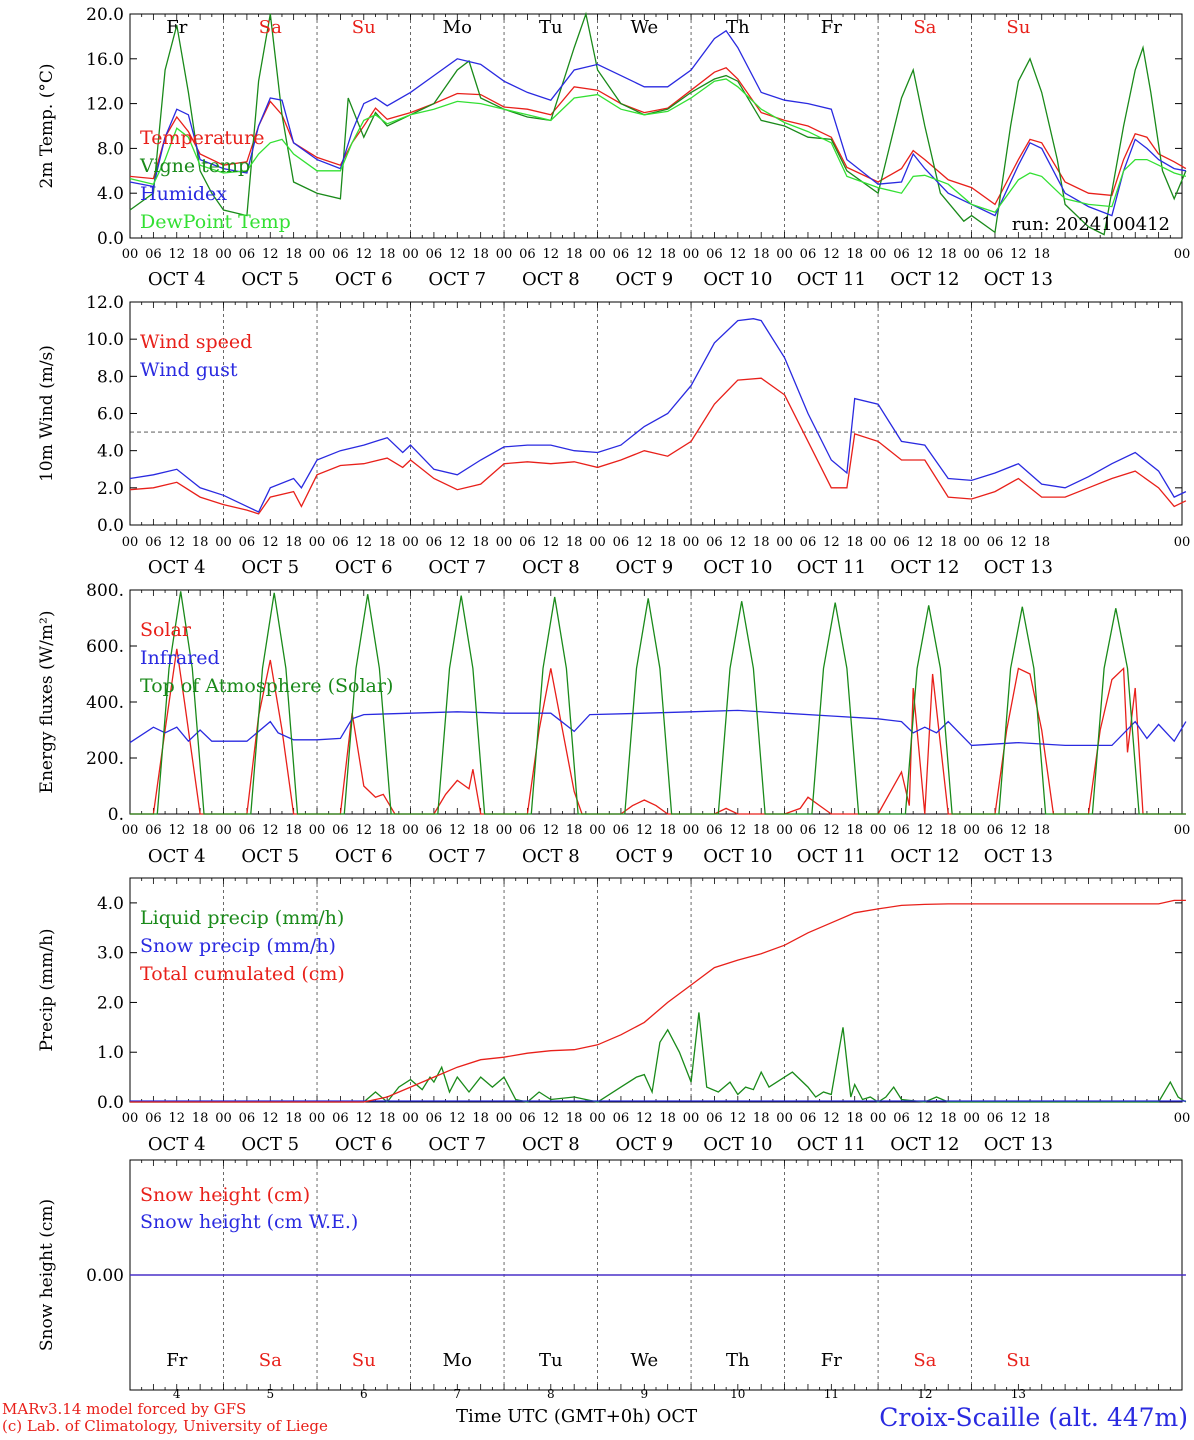 The height and width of the screenshot is (1440, 1194). I want to click on y-axis-title: Energy fluxes (W/m²), so click(47, 702).